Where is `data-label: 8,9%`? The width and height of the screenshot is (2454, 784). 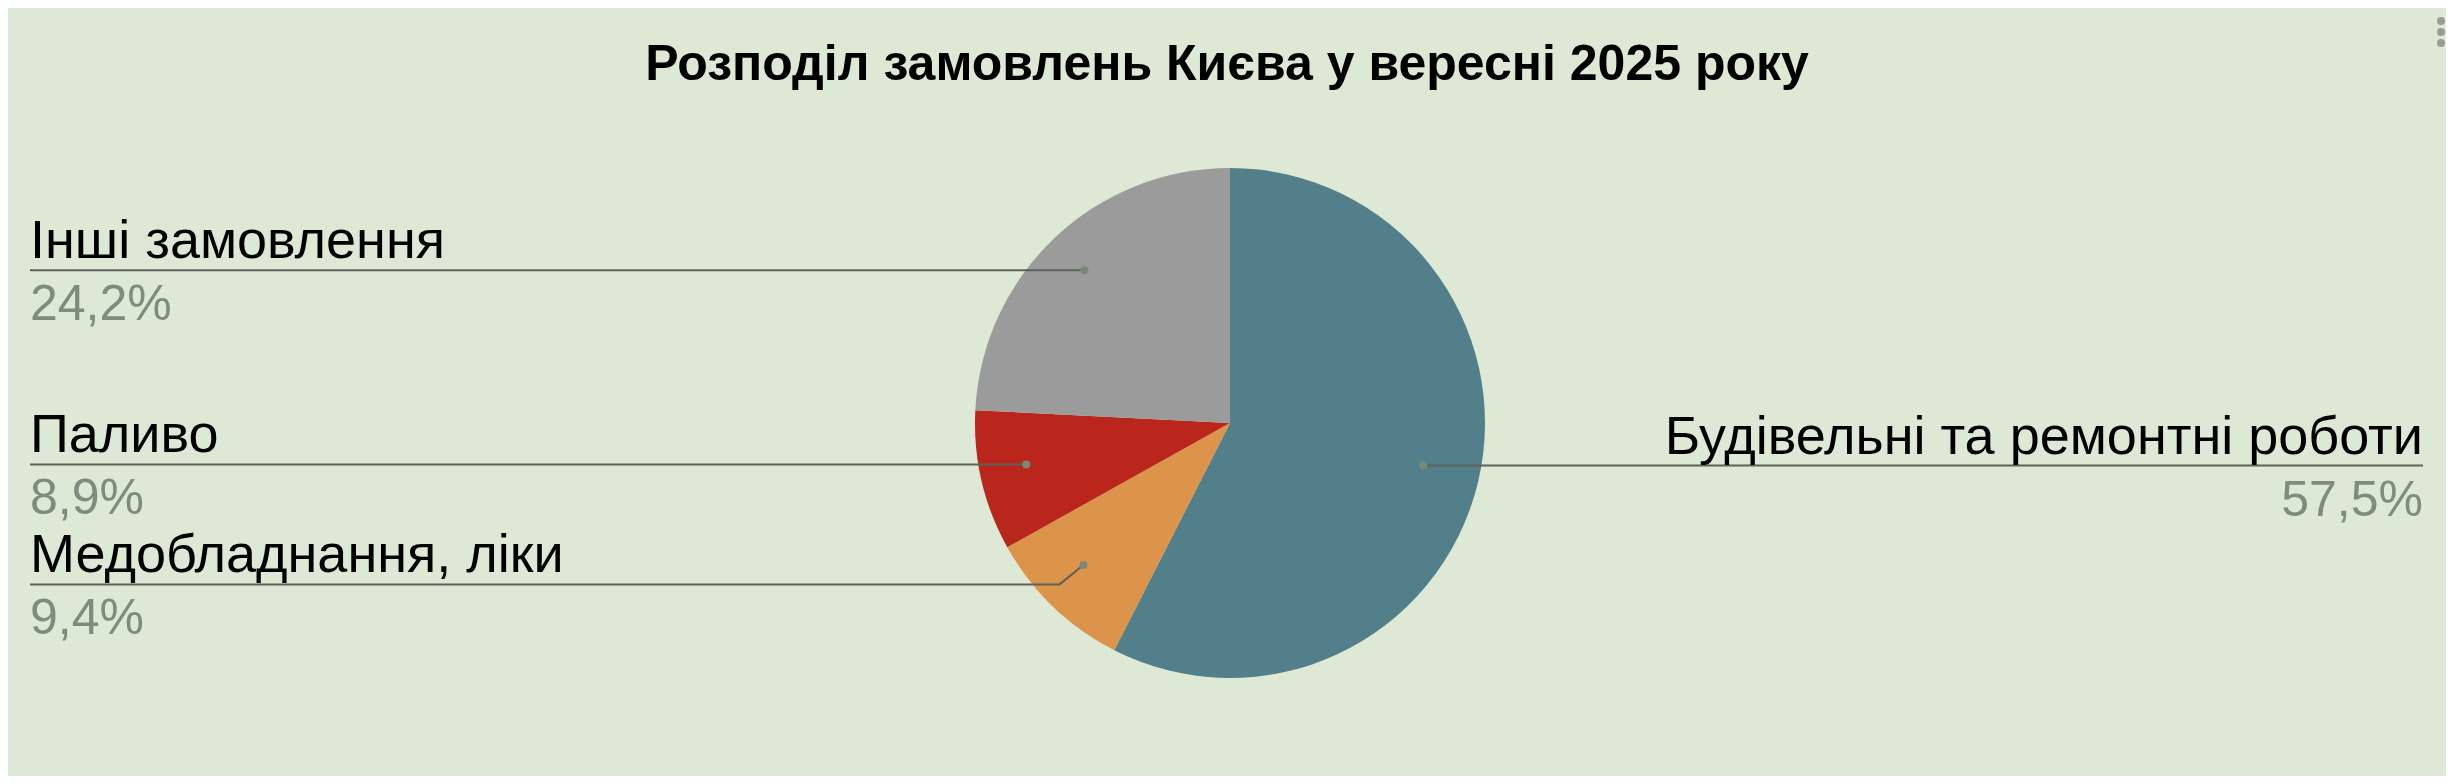
data-label: 8,9% is located at coordinates (87, 497).